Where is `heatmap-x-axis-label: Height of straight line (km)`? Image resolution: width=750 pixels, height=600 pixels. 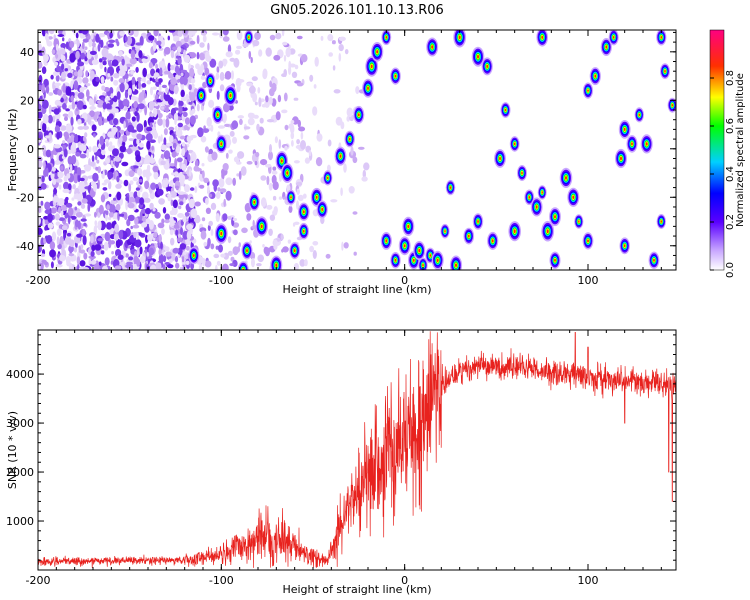
heatmap-x-axis-label: Height of straight line (km) is located at coordinates (356, 289).